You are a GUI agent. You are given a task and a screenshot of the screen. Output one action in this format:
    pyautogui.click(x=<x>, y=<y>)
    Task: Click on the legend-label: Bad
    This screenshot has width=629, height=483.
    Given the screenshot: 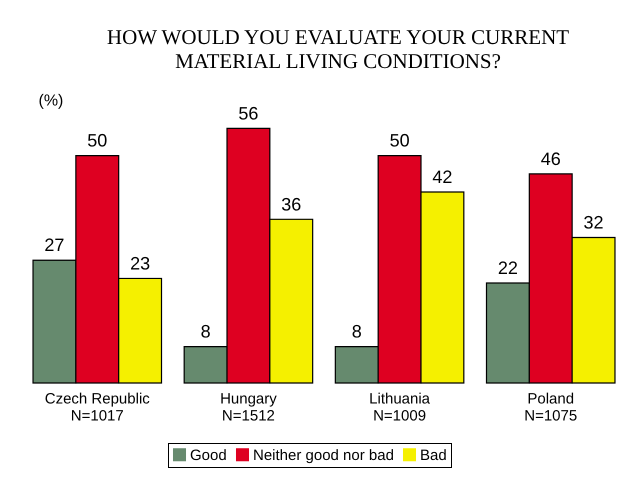 What is the action you would take?
    pyautogui.click(x=433, y=455)
    